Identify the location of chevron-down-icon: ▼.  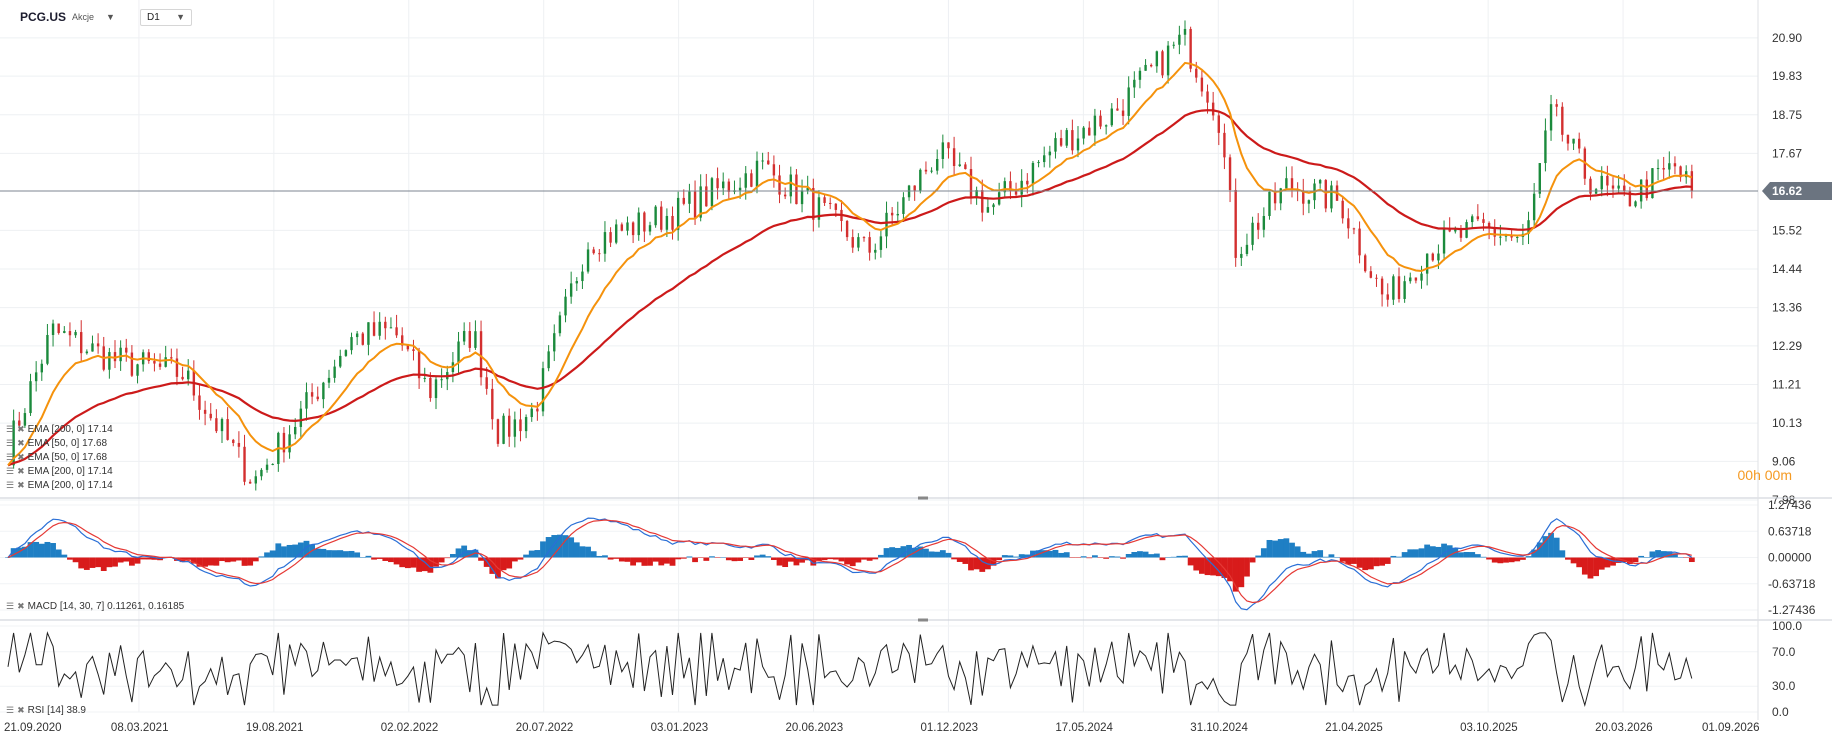
(110, 17).